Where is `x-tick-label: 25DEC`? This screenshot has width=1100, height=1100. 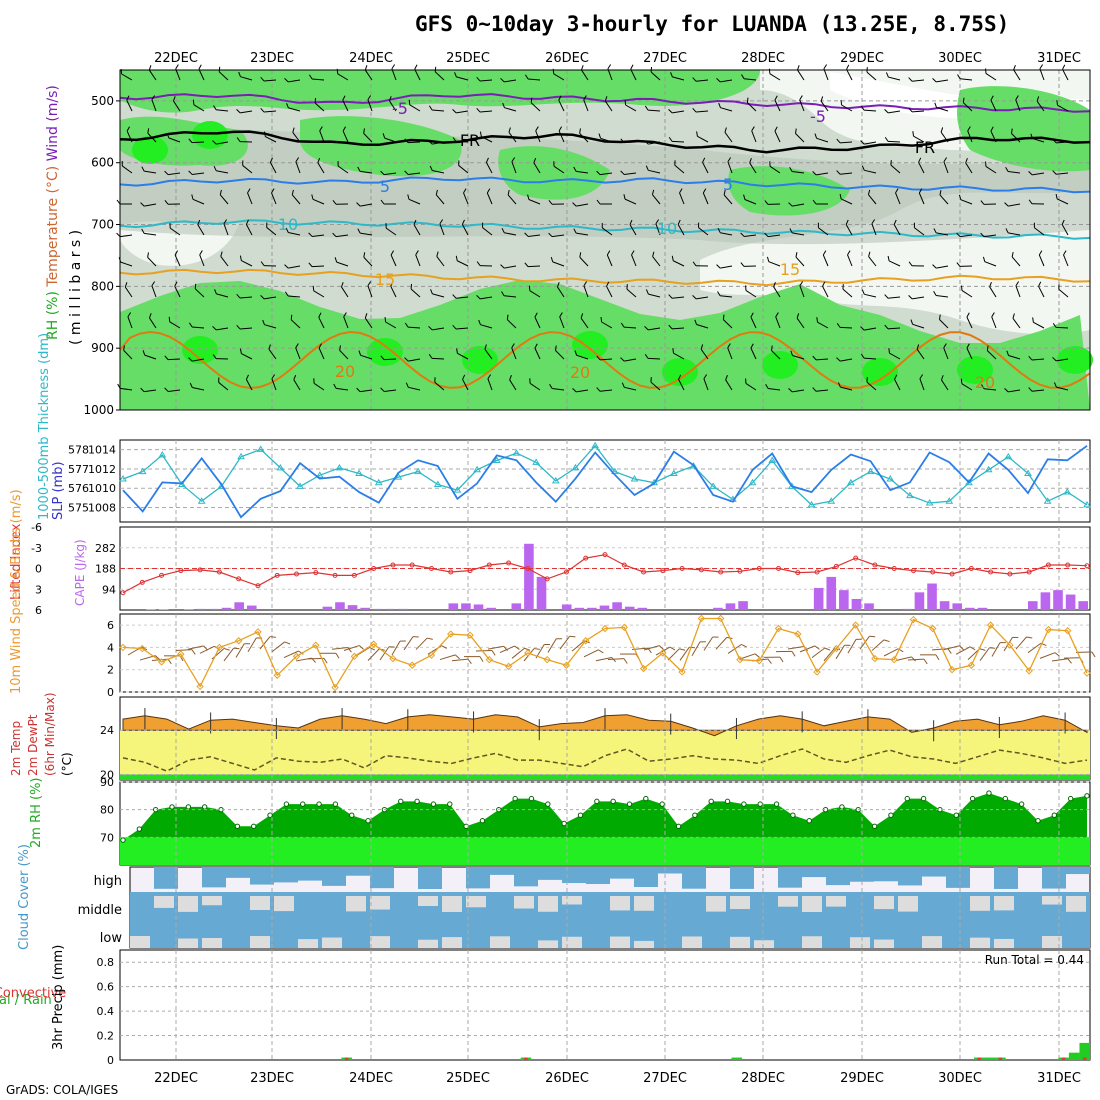 x-tick-label: 25DEC is located at coordinates (468, 1078).